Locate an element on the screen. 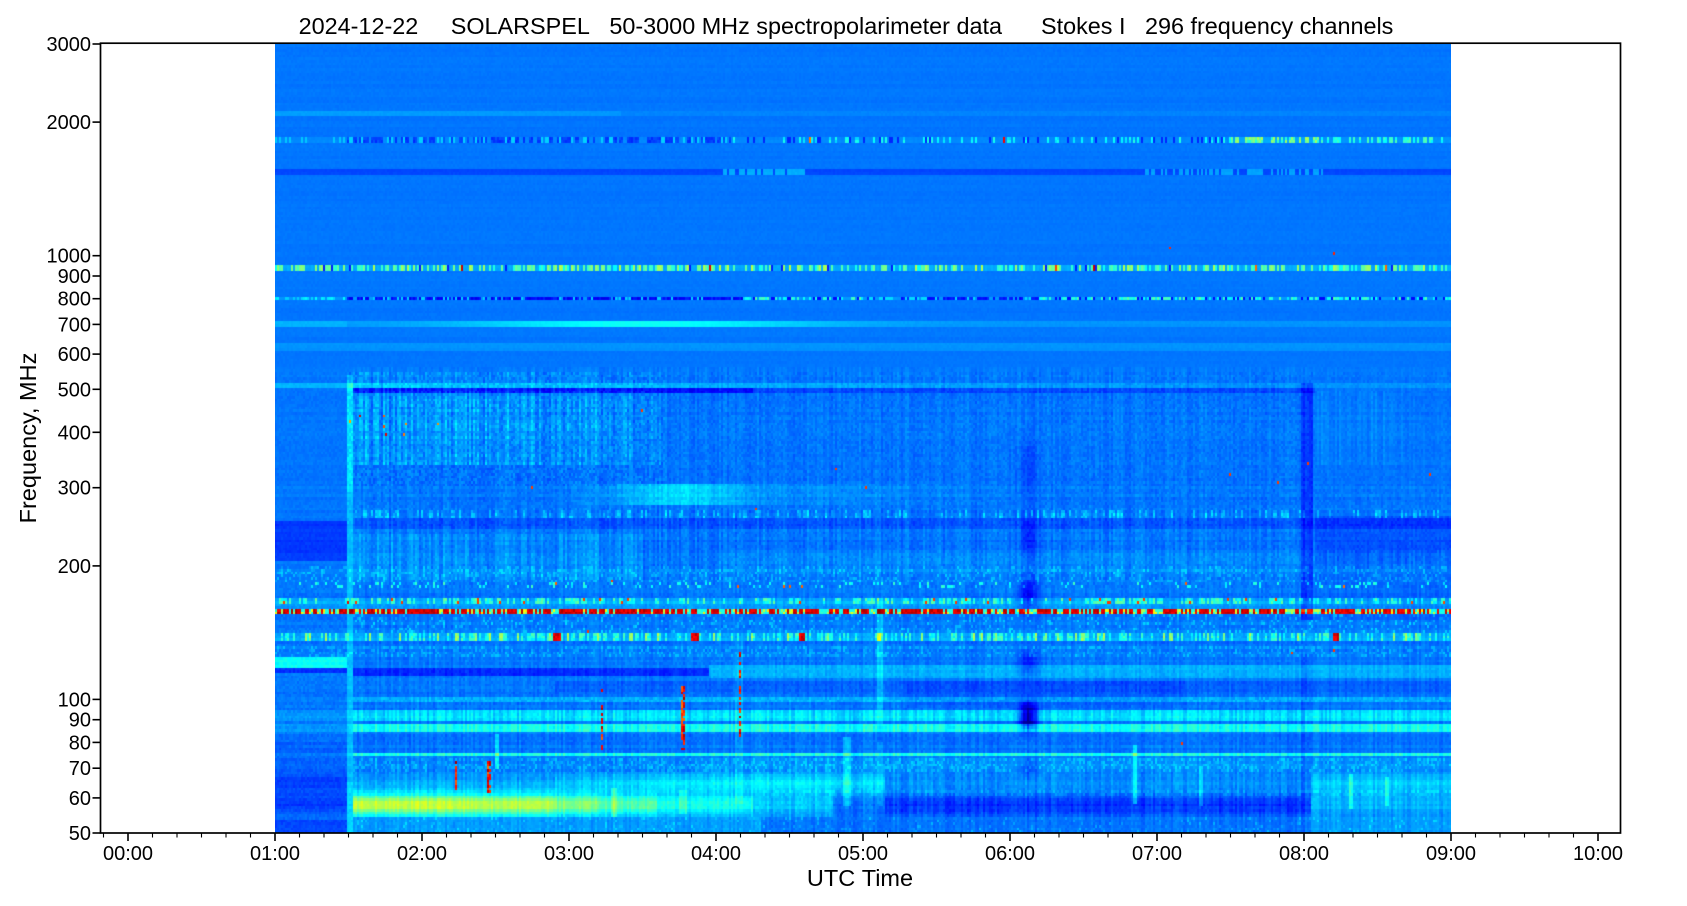 The width and height of the screenshot is (1687, 906). svg-text: 3000 is located at coordinates (69, 45).